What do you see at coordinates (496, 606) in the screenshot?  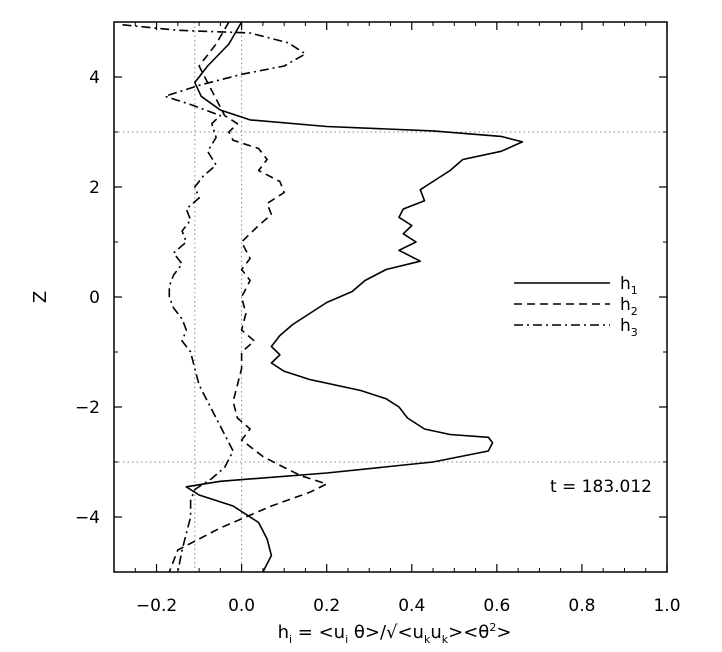 I see `x-tick-label: 0.6` at bounding box center [496, 606].